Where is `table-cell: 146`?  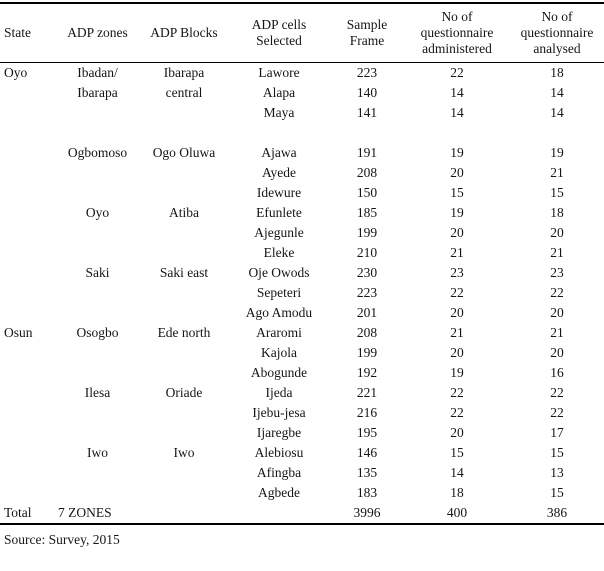 table-cell: 146 is located at coordinates (367, 452).